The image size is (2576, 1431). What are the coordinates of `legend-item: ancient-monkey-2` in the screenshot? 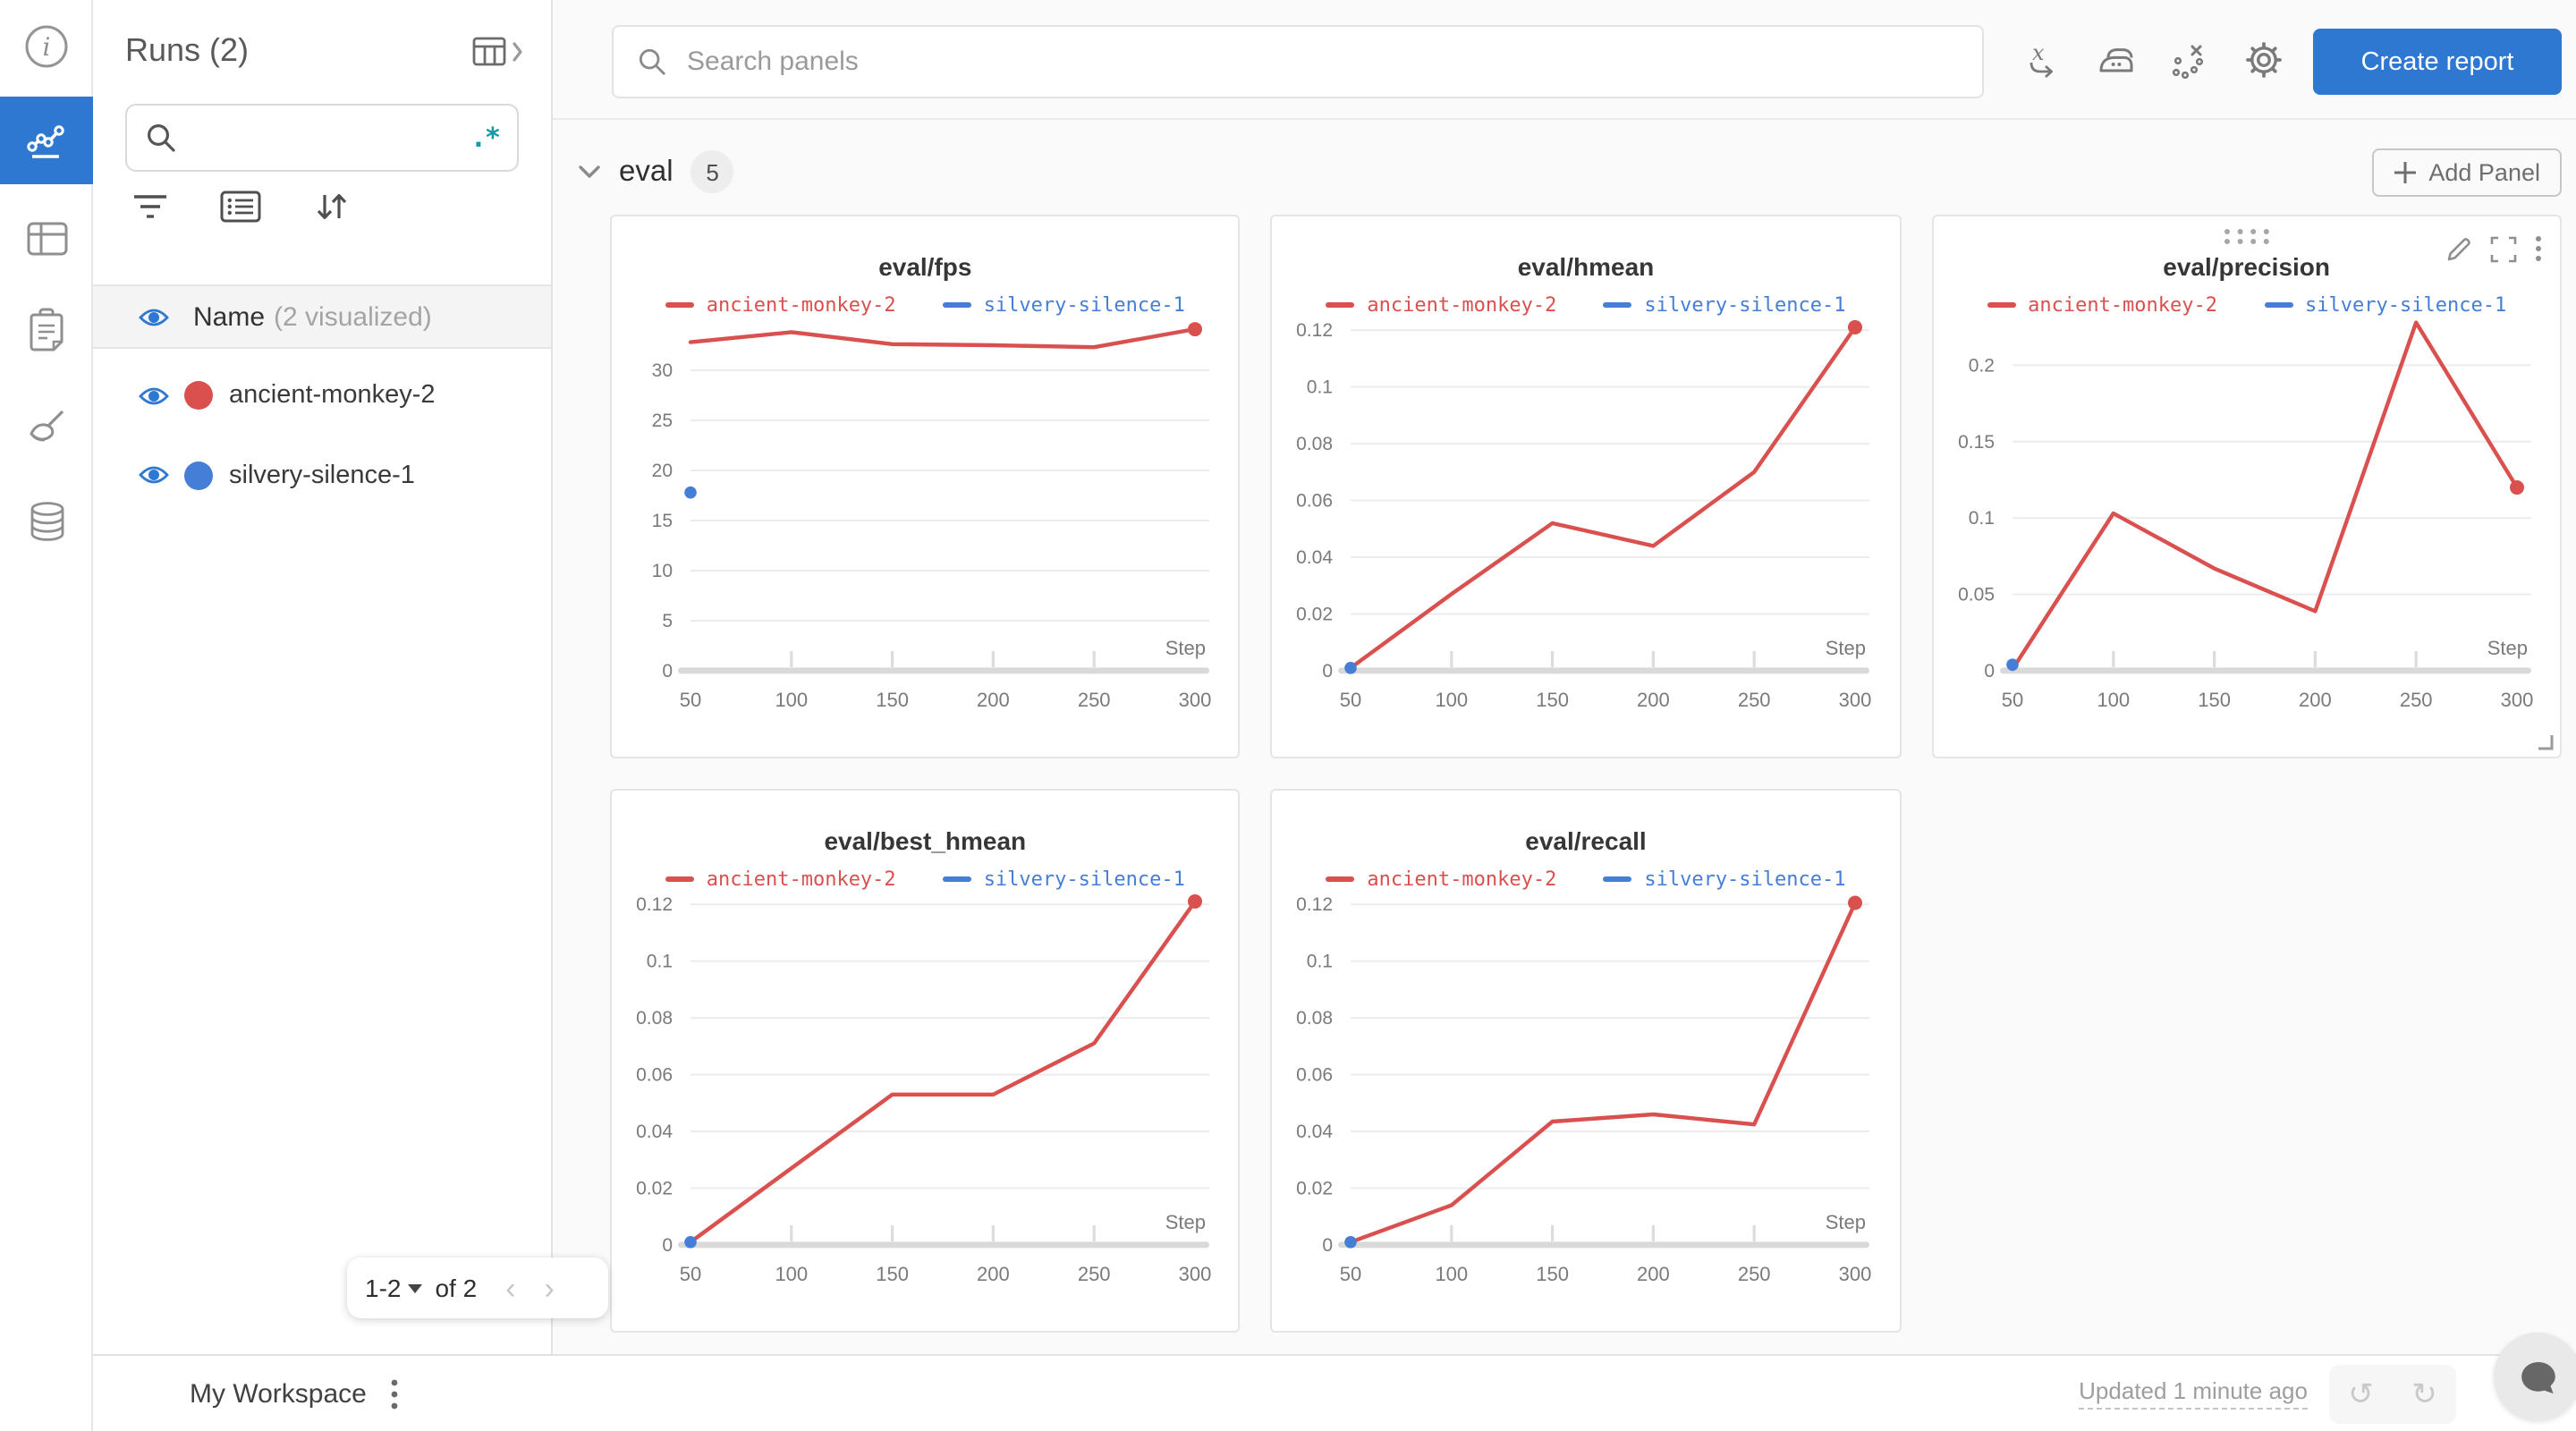 It's located at (1441, 880).